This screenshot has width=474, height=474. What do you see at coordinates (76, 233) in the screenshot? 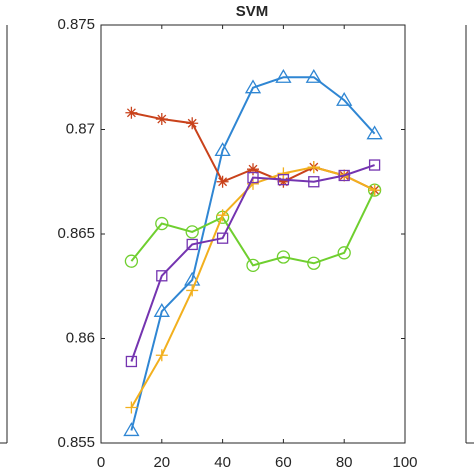
I see `y-tick-label: 0.865` at bounding box center [76, 233].